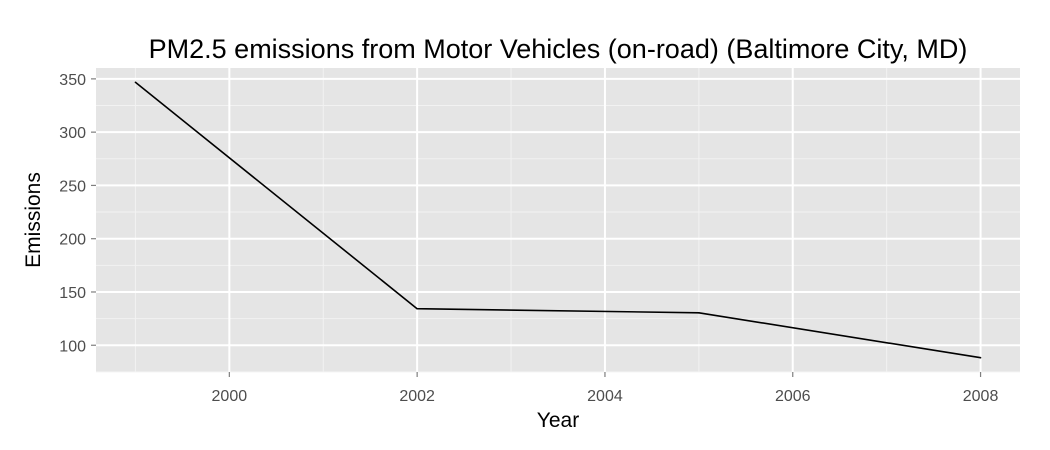  Describe the element at coordinates (605, 396) in the screenshot. I see `x-tick-label: 2004` at that location.